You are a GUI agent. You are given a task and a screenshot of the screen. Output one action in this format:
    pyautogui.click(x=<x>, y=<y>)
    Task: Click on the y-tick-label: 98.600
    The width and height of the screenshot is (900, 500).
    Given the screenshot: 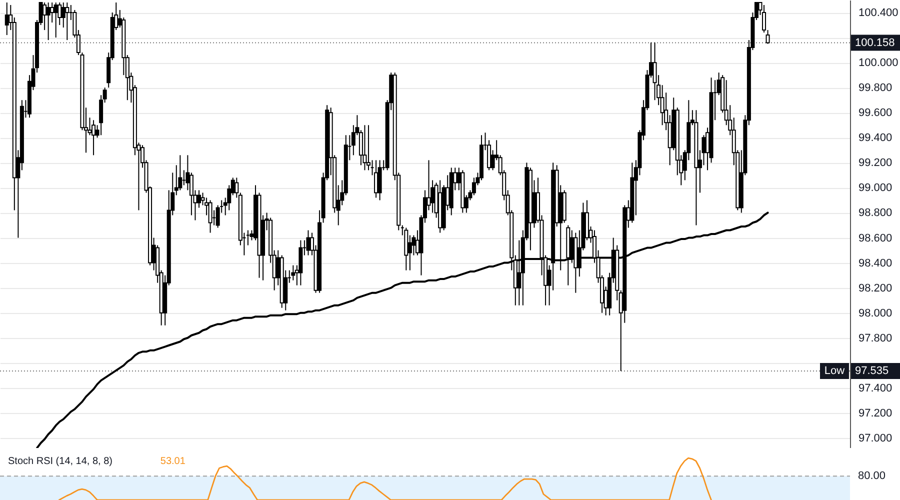 What is the action you would take?
    pyautogui.click(x=875, y=238)
    